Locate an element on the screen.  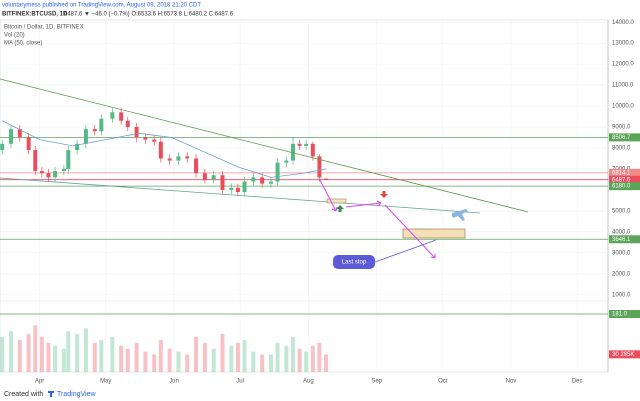
level-label: 6180.0 is located at coordinates (621, 187).